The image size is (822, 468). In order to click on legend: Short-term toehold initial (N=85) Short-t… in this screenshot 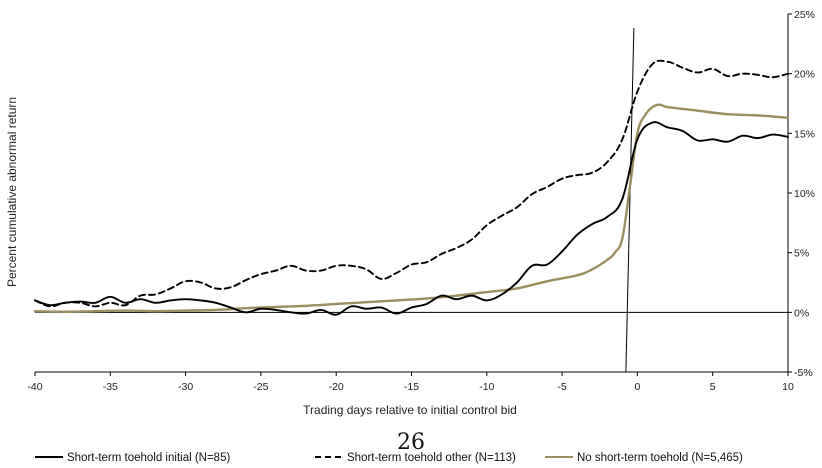, I will do `click(389, 458)`.